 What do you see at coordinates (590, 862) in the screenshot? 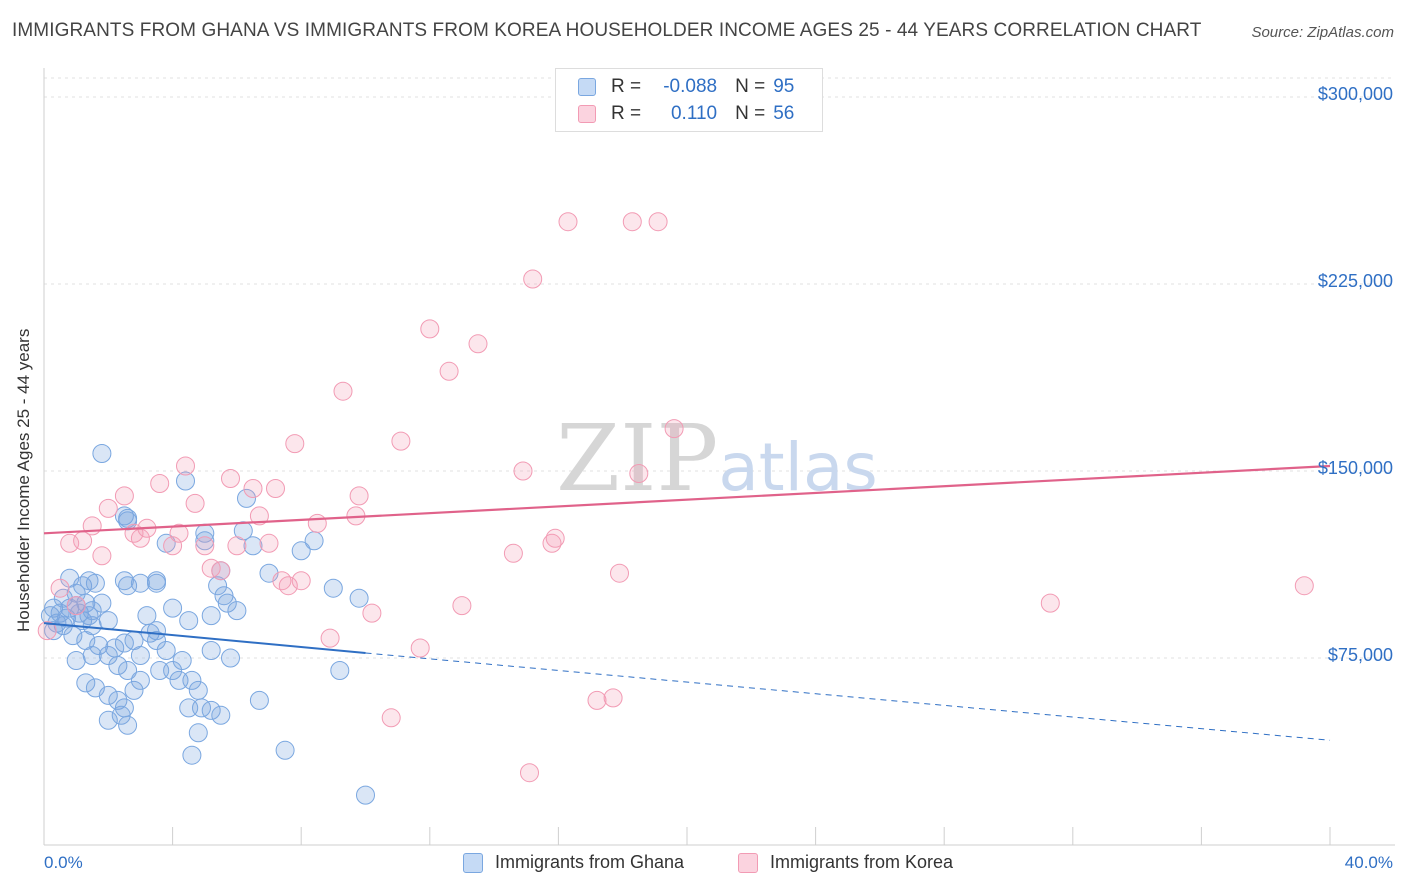
I see `legend-label-ghana: Immigrants from Ghana` at bounding box center [590, 862].